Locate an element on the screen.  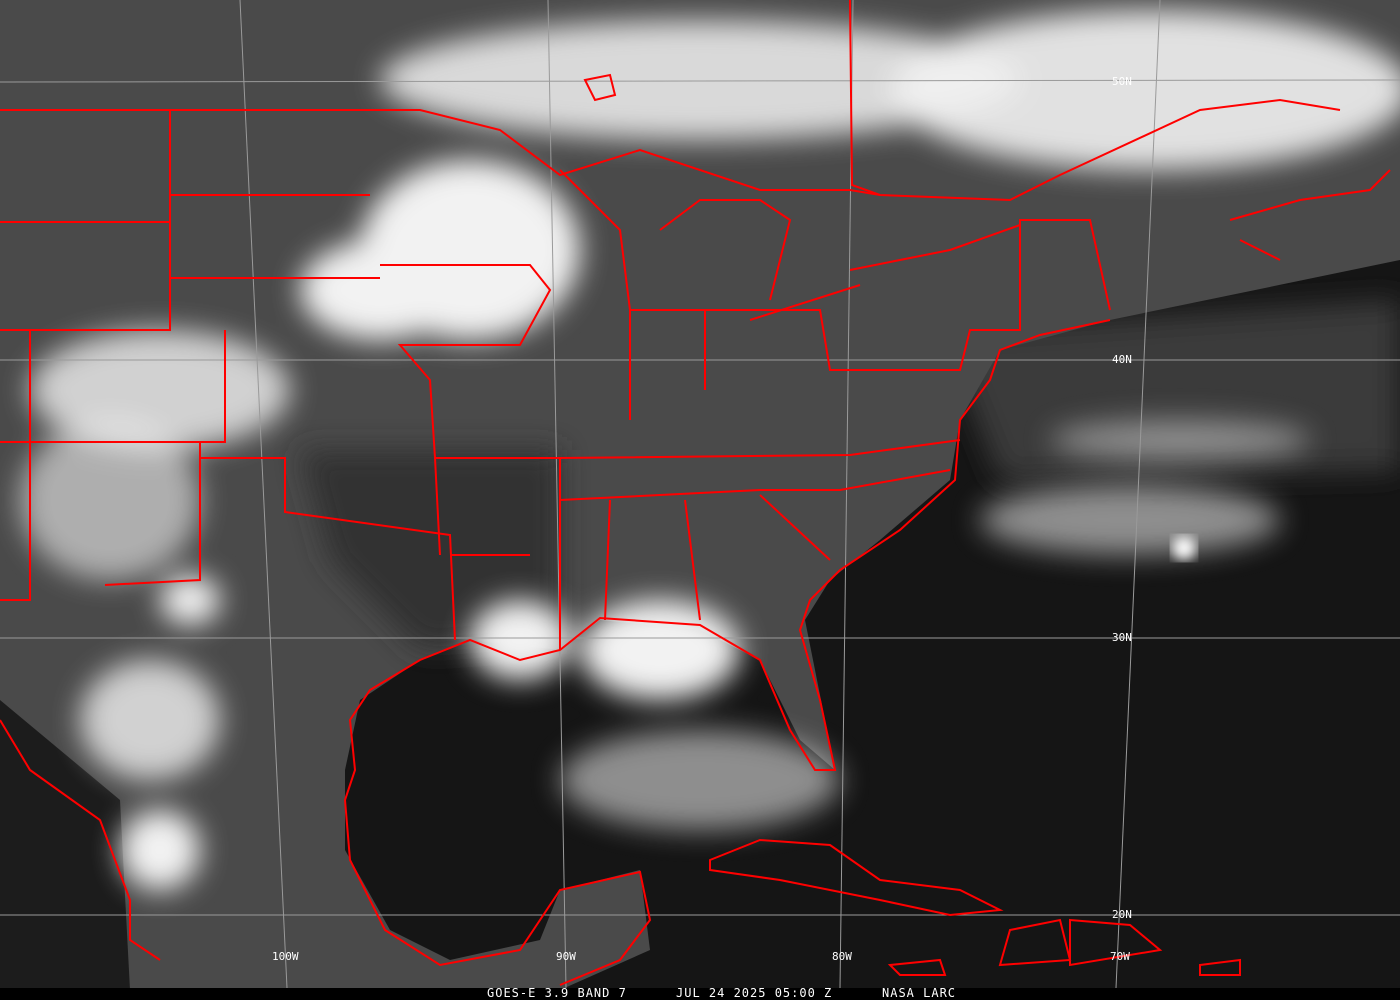
lon-label-70w: 70W is located at coordinates (1120, 956).